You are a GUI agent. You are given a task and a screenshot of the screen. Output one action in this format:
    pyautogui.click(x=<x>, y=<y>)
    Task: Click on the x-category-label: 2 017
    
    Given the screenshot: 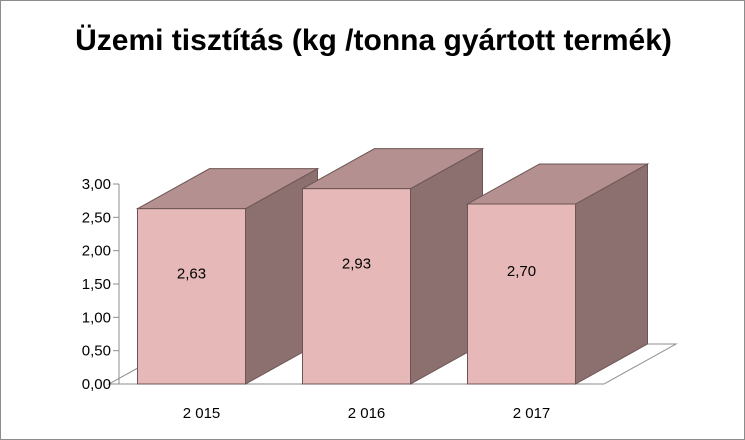 What is the action you would take?
    pyautogui.click(x=532, y=413)
    